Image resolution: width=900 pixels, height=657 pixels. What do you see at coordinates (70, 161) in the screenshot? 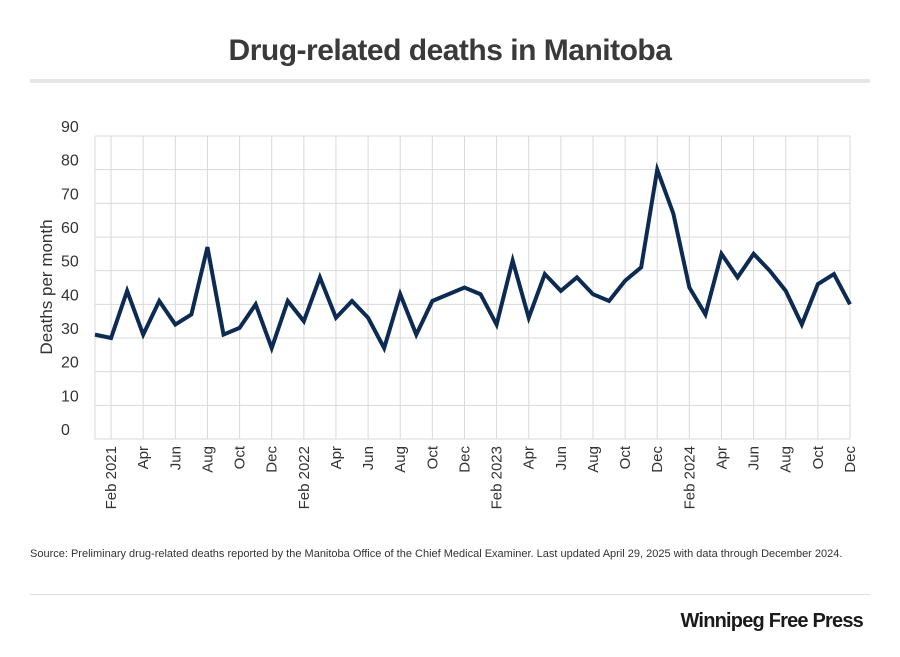
I see `y-tick-label: 80` at bounding box center [70, 161].